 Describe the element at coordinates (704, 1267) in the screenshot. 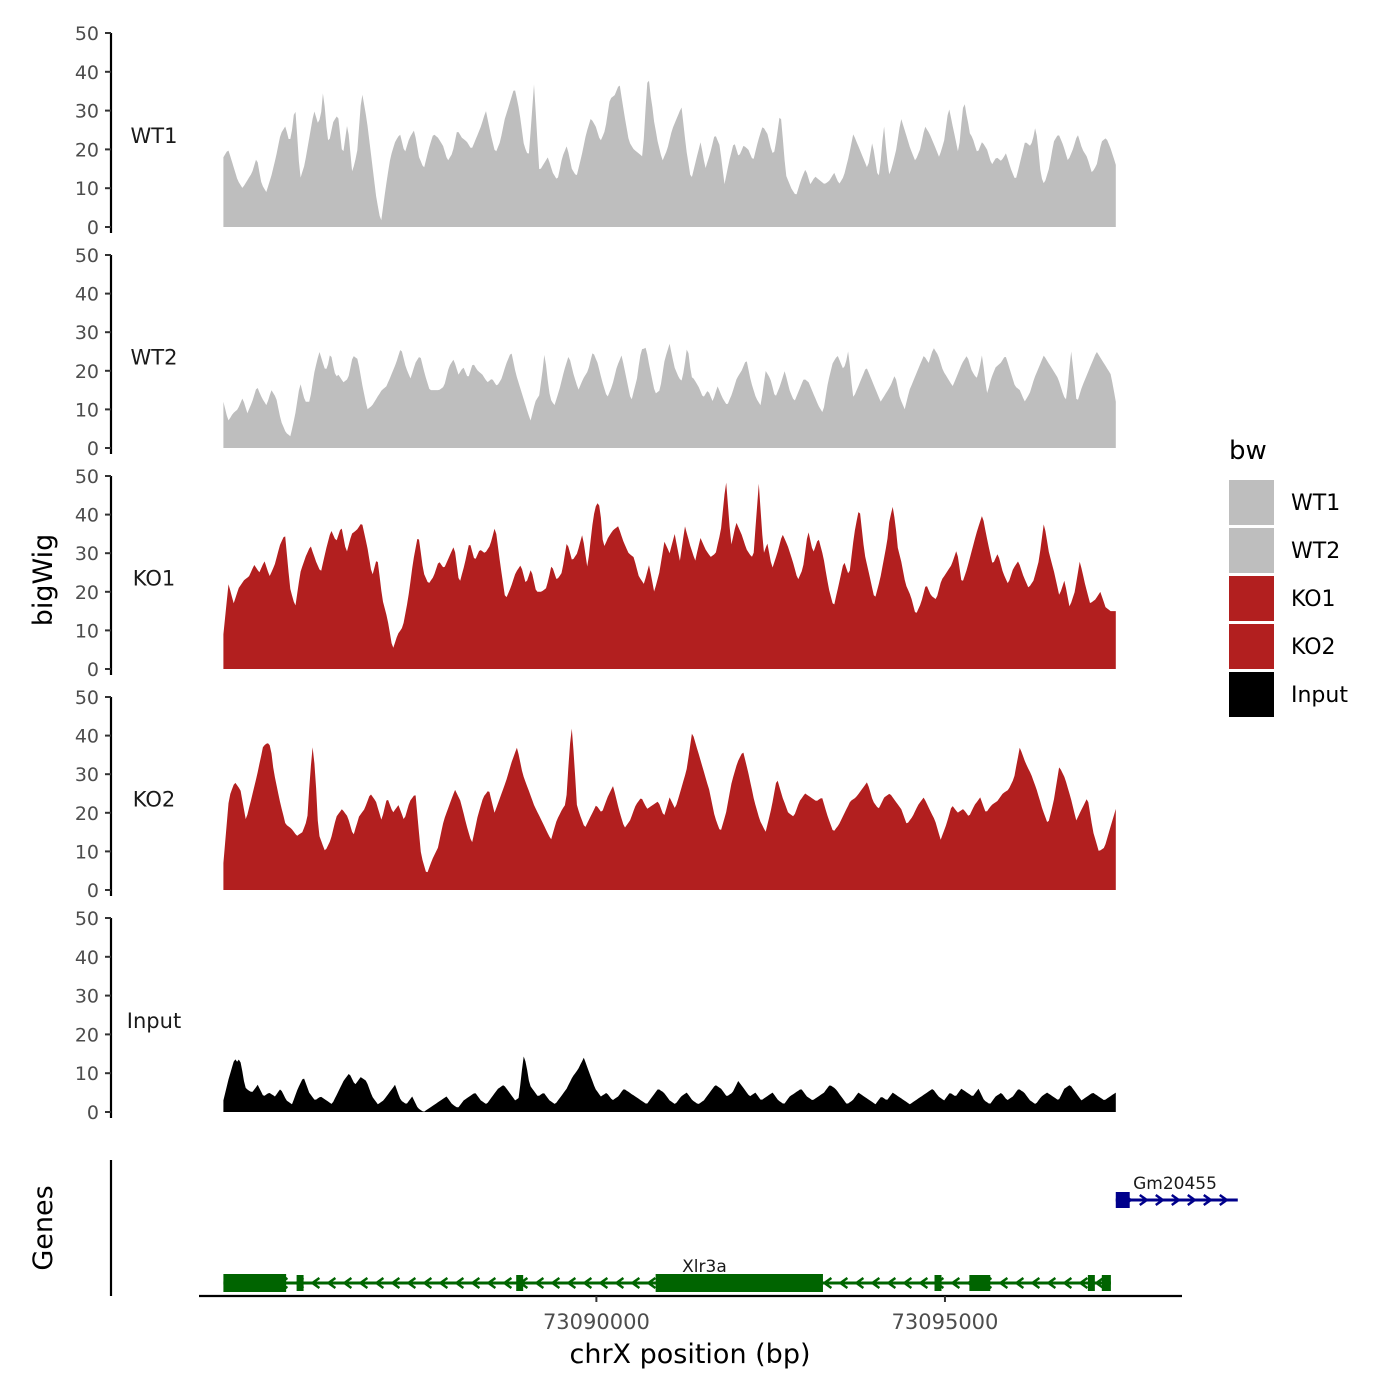

I see `gene-label: Xlr3a` at that location.